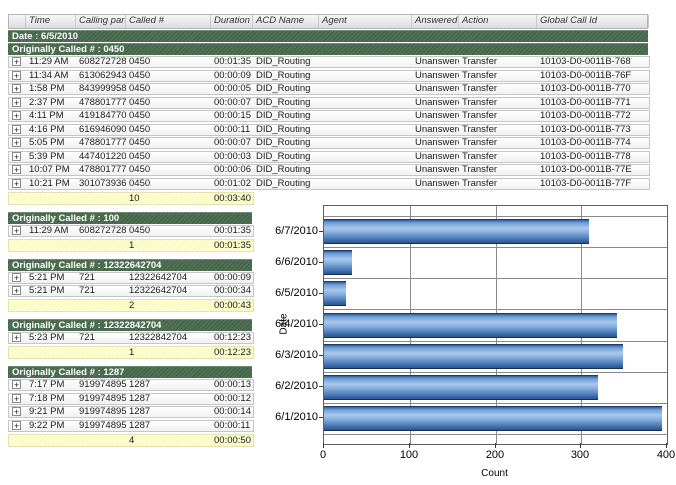 Image resolution: width=676 pixels, height=485 pixels. What do you see at coordinates (49, 75) in the screenshot?
I see `cell-time: 11:34 AM` at bounding box center [49, 75].